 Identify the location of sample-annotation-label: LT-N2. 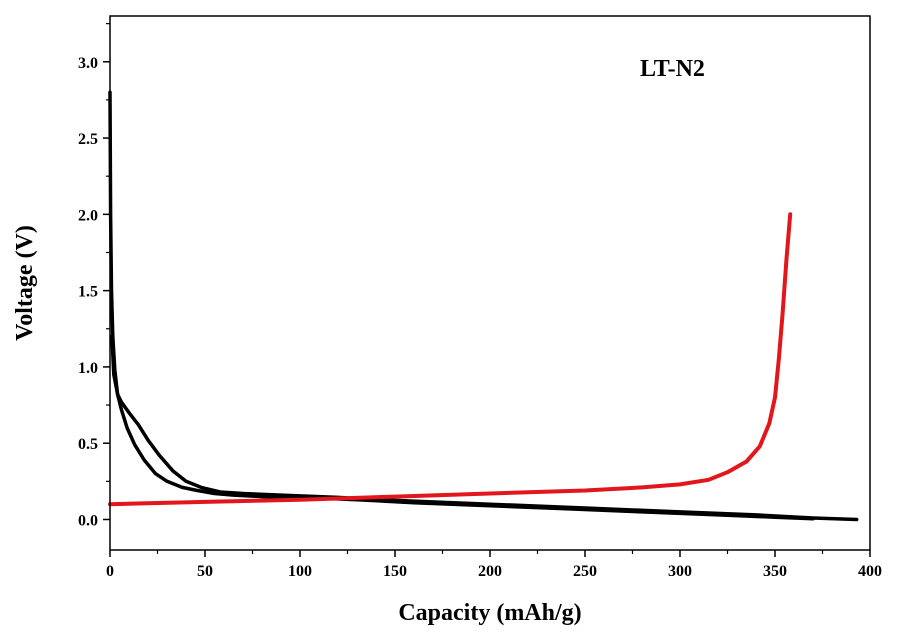
(672, 69).